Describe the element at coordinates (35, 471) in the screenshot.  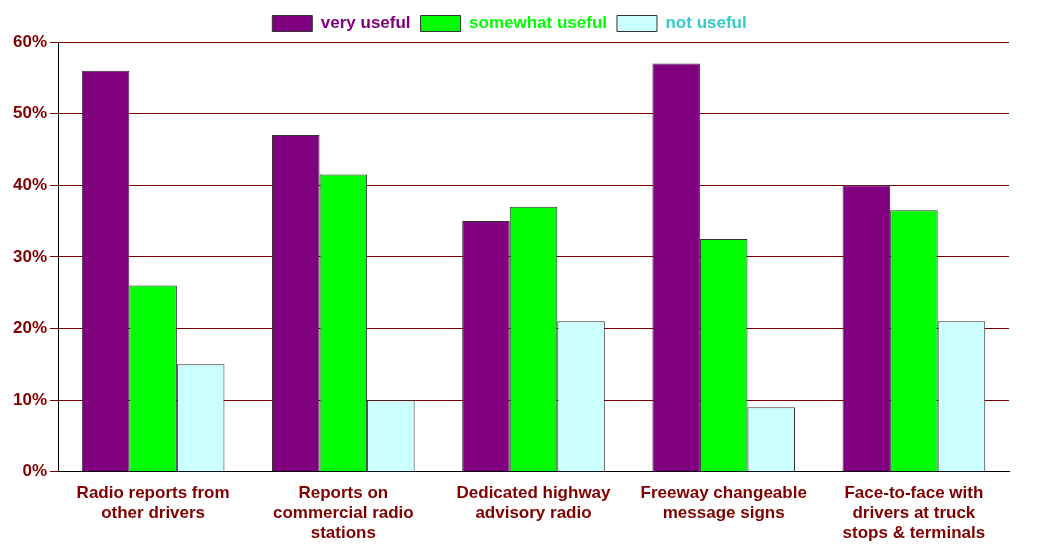
I see `y-tick-label: 0%` at that location.